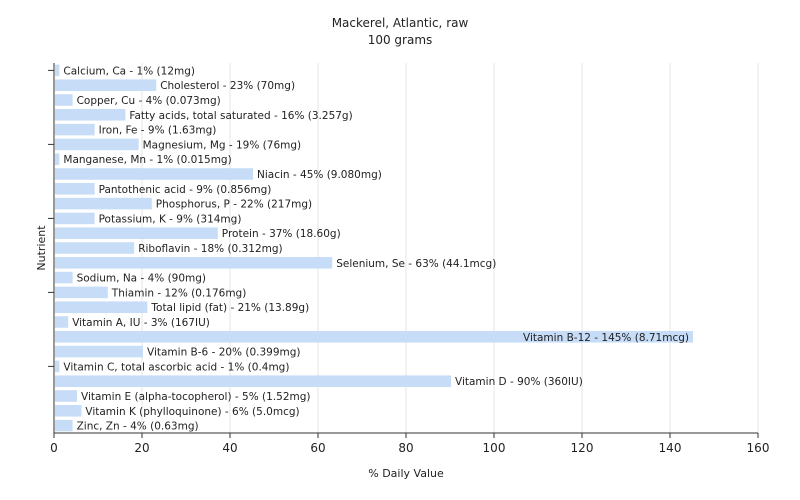 This screenshot has width=800, height=500. What do you see at coordinates (158, 131) in the screenshot?
I see `bar-label: Iron, Fe - 9% (1.63mg)` at bounding box center [158, 131].